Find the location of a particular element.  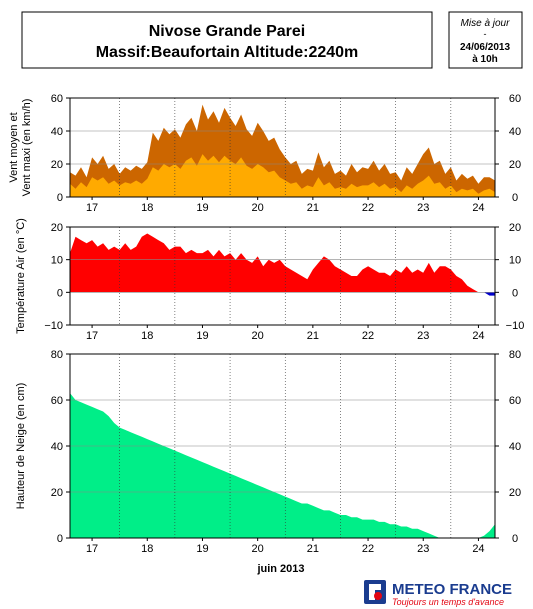

y-tick-label-right: 10 is located at coordinates (515, 261).